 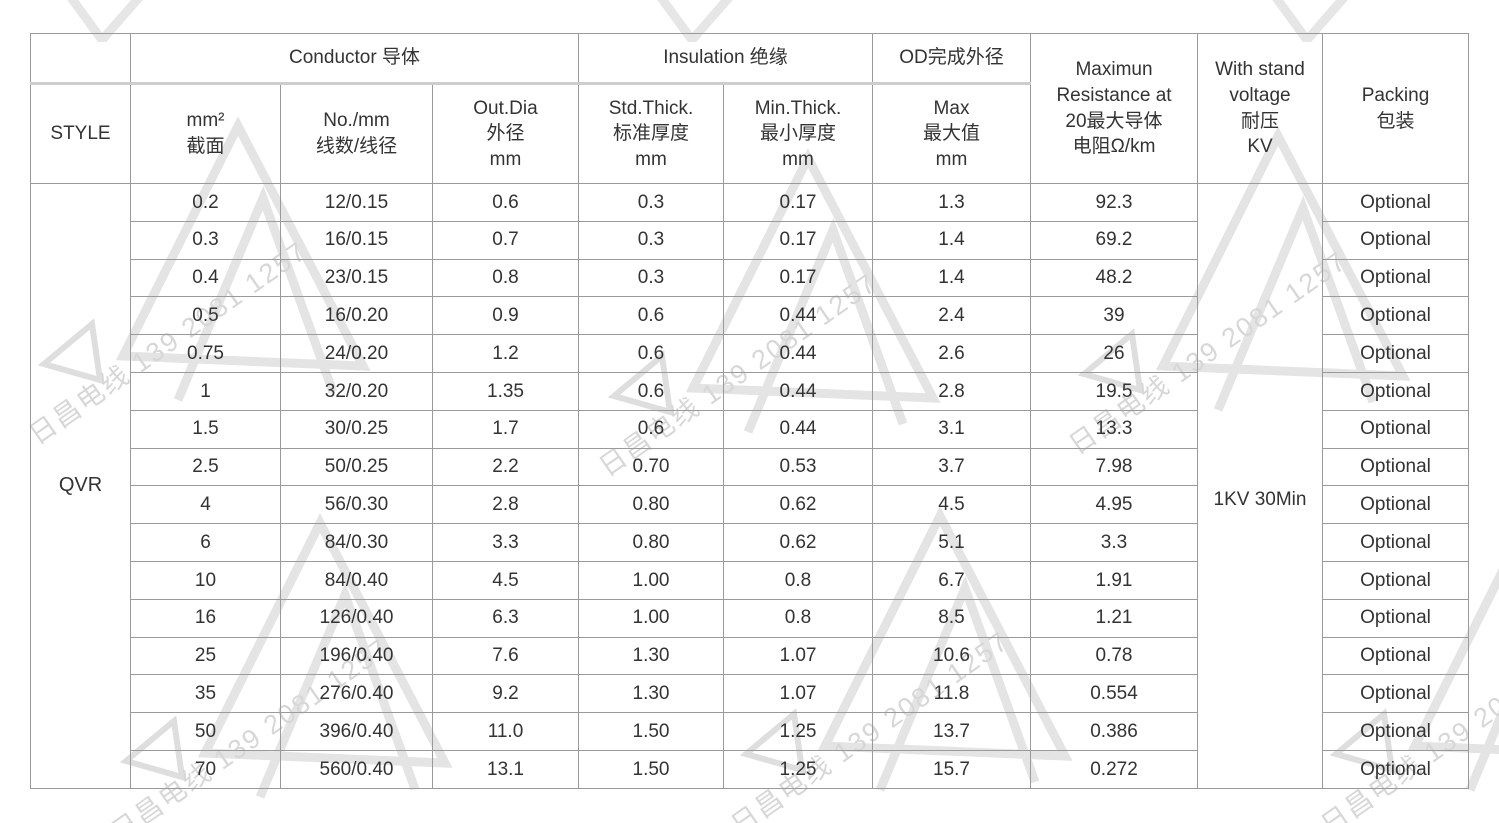 I want to click on header-style: STYLE, so click(x=80, y=133).